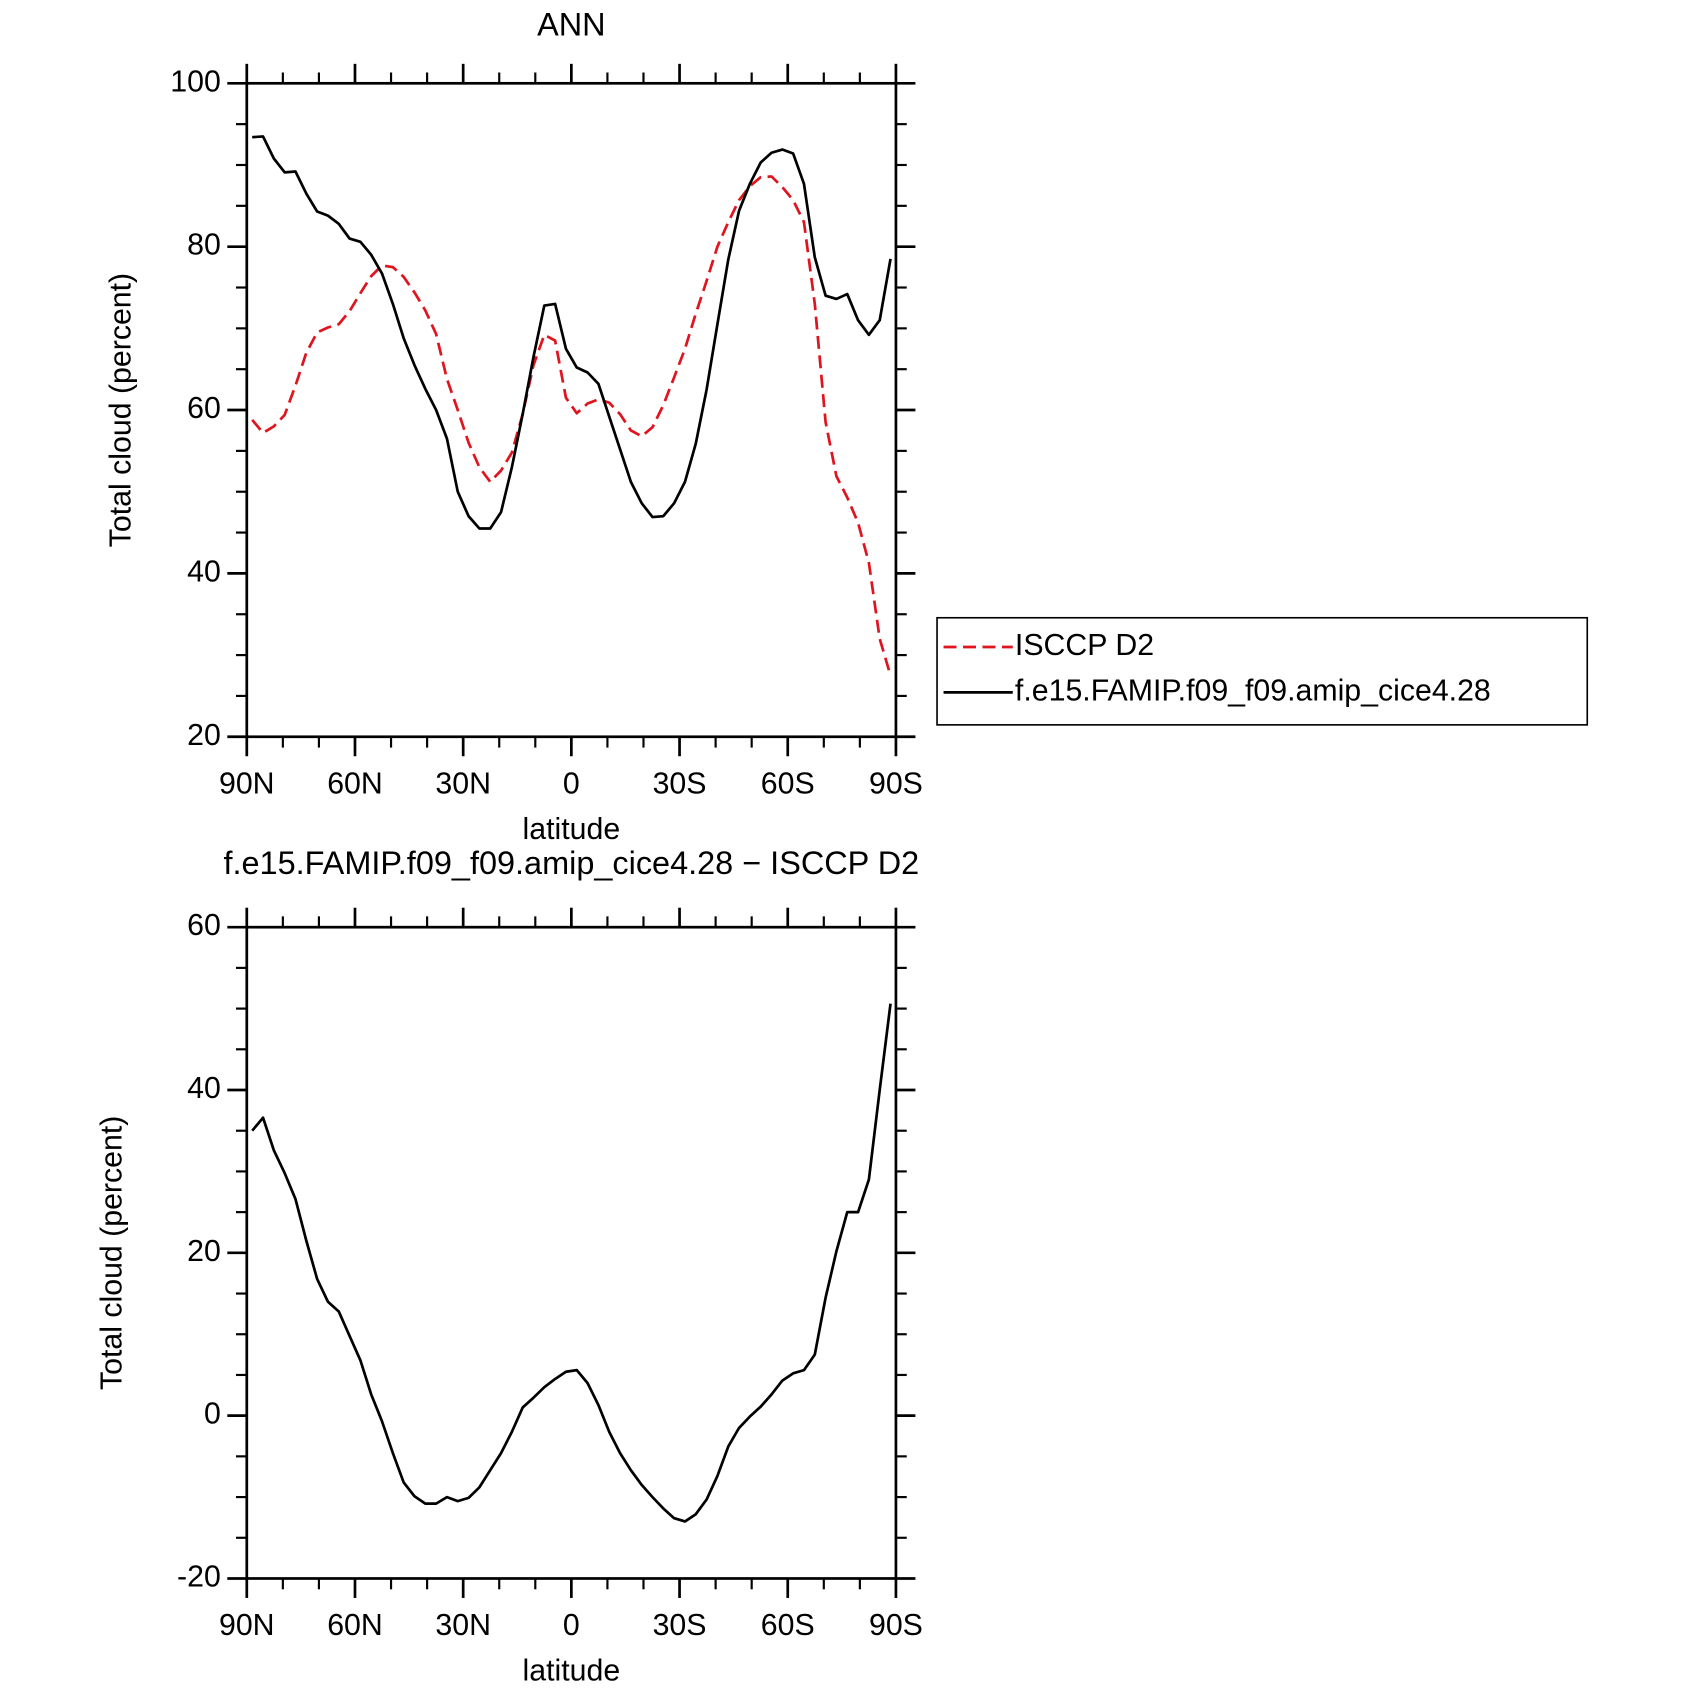 This screenshot has width=1688, height=1691. What do you see at coordinates (1262, 671) in the screenshot?
I see `legend-box` at bounding box center [1262, 671].